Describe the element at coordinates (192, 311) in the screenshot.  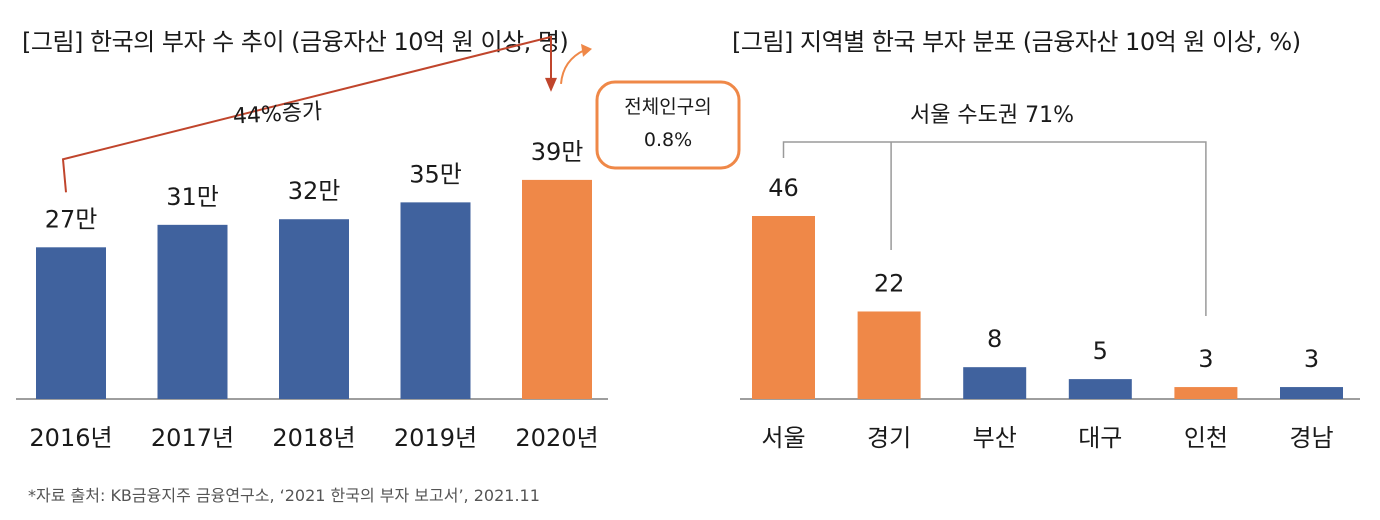
I see `bar-2017년` at that location.